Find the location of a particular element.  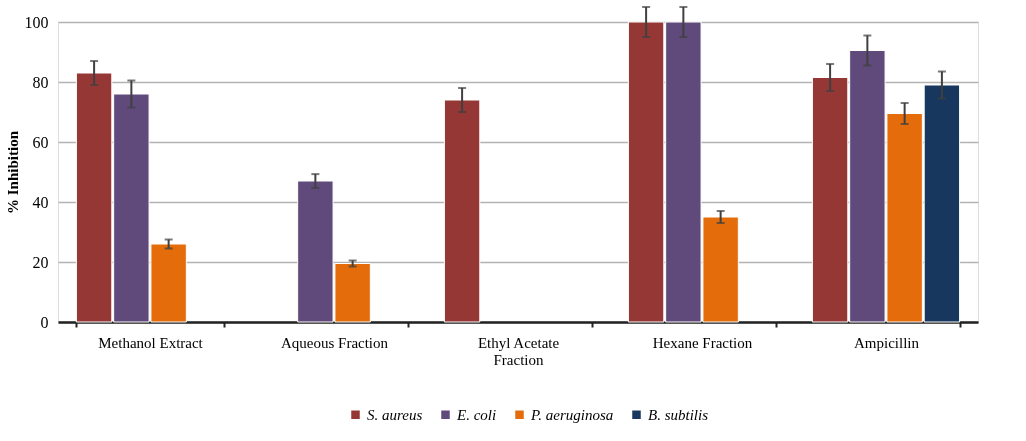

y-tick-label: 80 is located at coordinates (40, 82).